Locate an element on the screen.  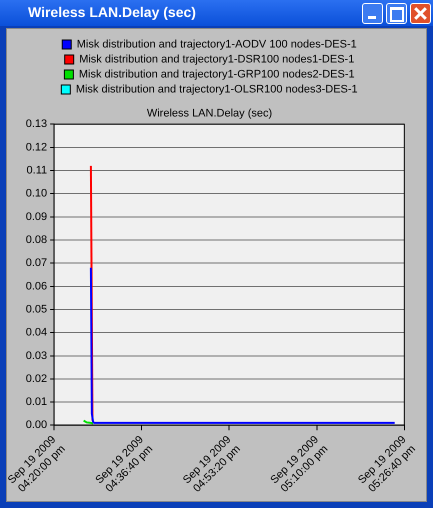
chart-title: Wireless LAN.Delay (sec) is located at coordinates (209, 114).